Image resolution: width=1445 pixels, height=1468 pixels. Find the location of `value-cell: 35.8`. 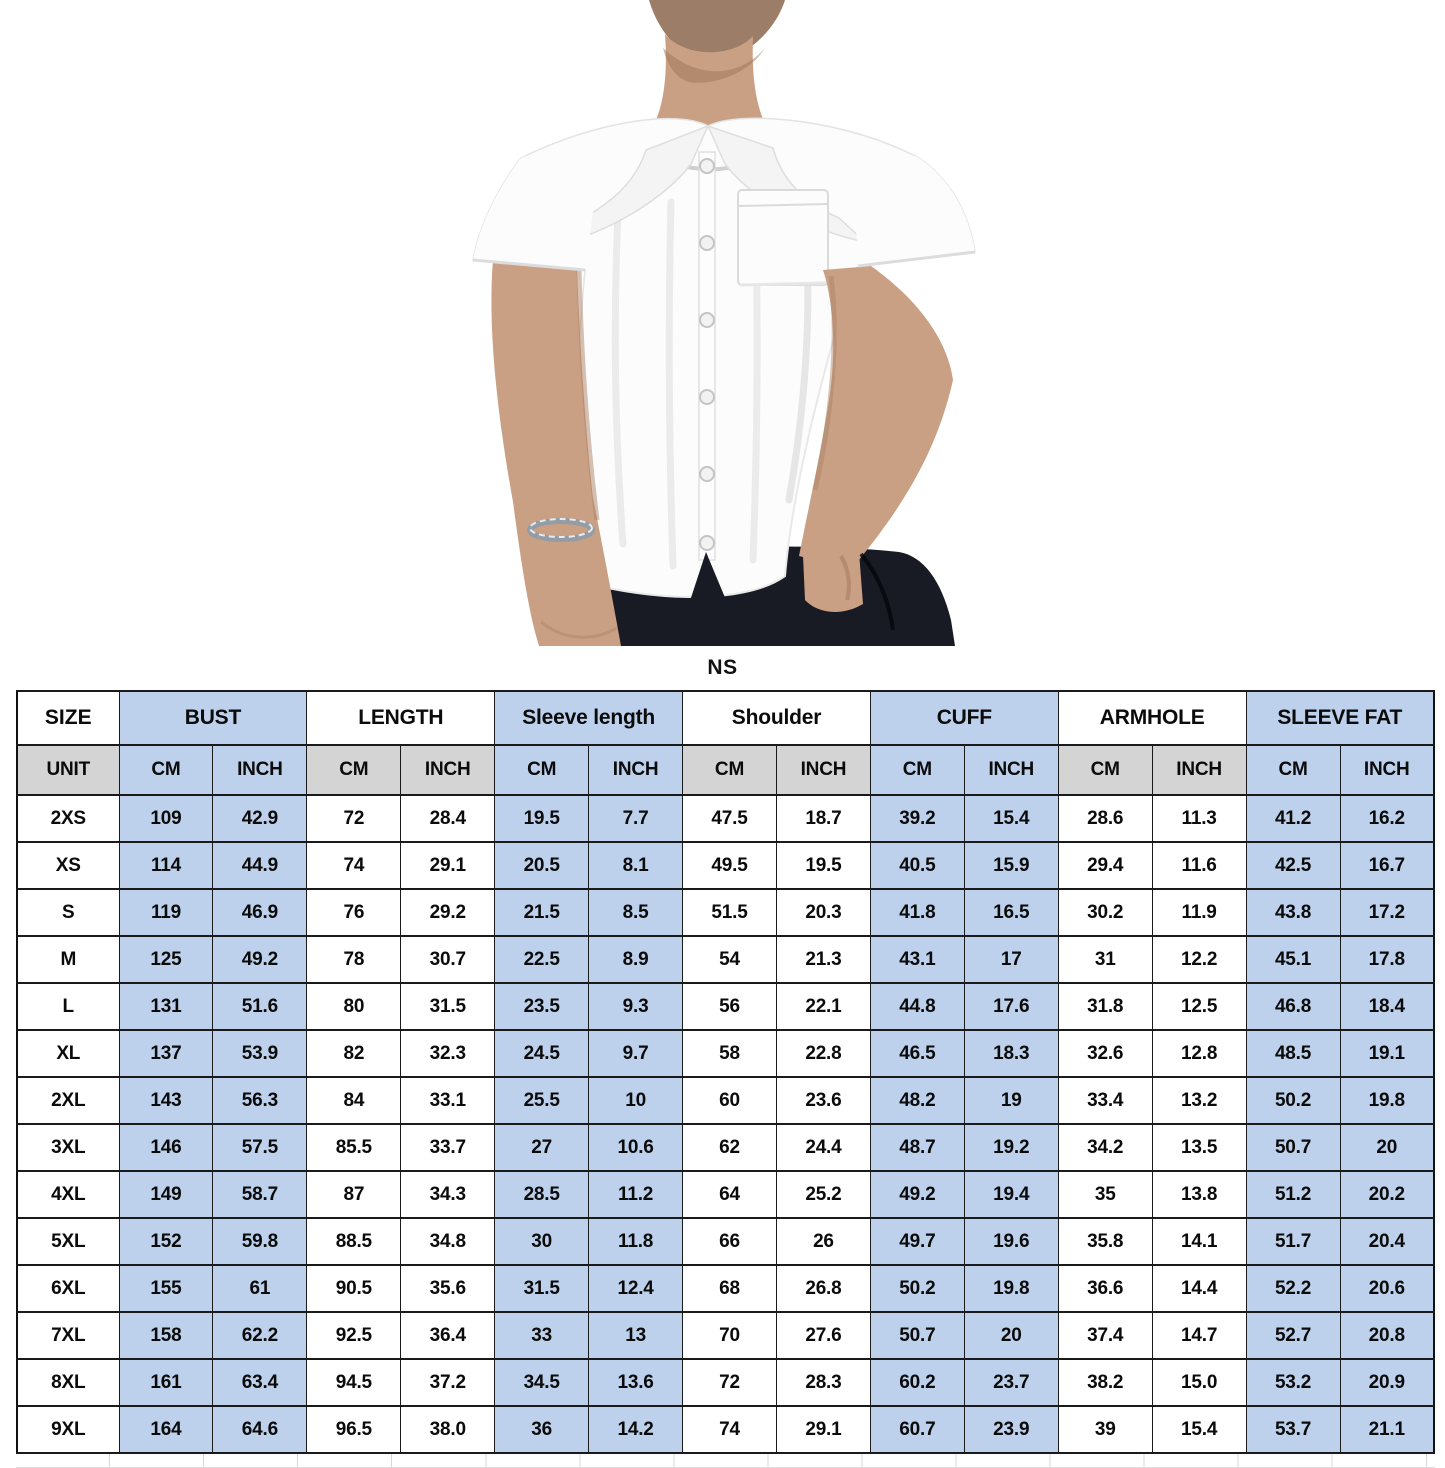

value-cell: 35.8 is located at coordinates (1105, 1241).